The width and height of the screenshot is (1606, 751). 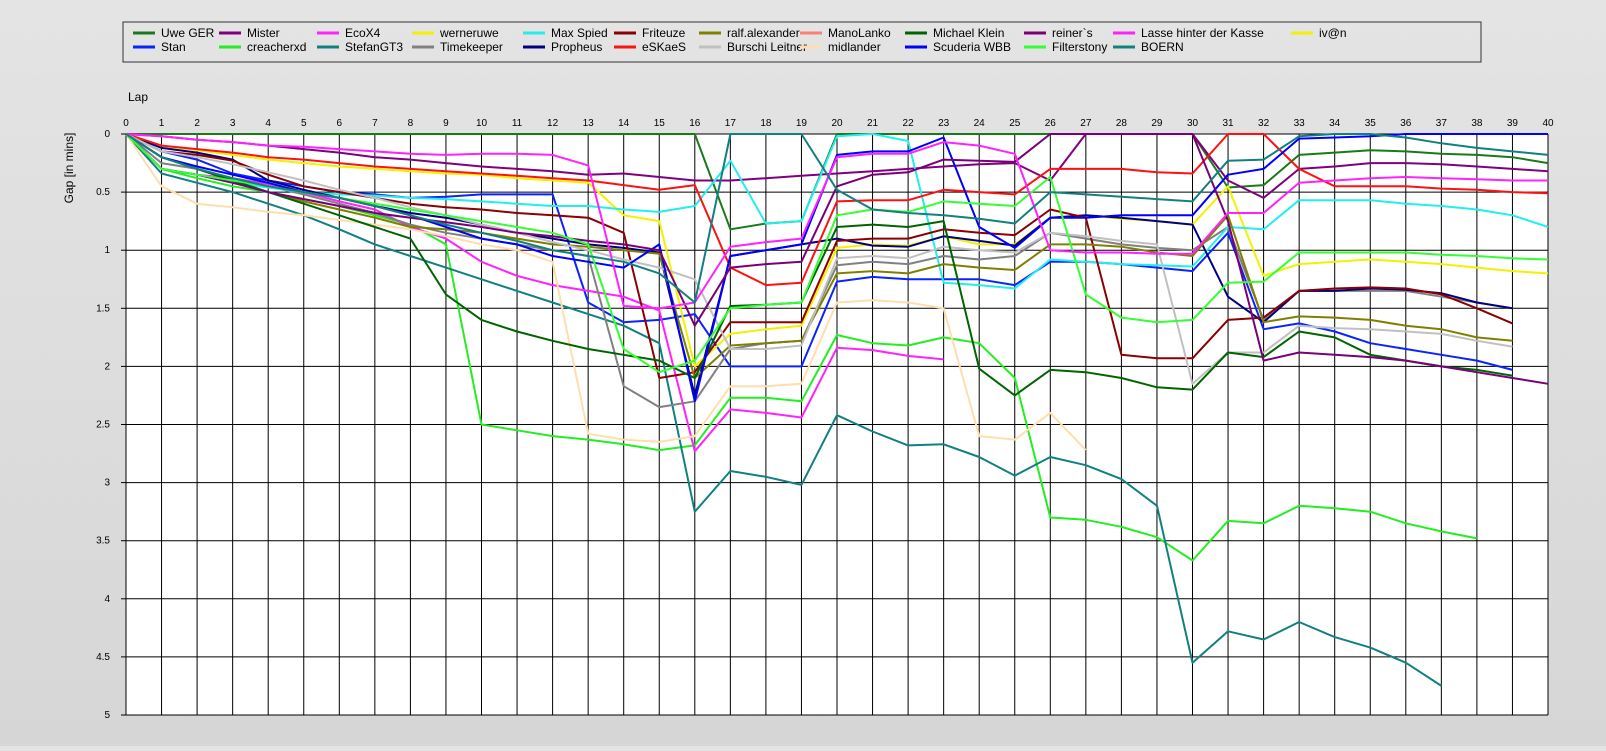 I want to click on legend-item: reiner`s, so click(x=1058, y=33).